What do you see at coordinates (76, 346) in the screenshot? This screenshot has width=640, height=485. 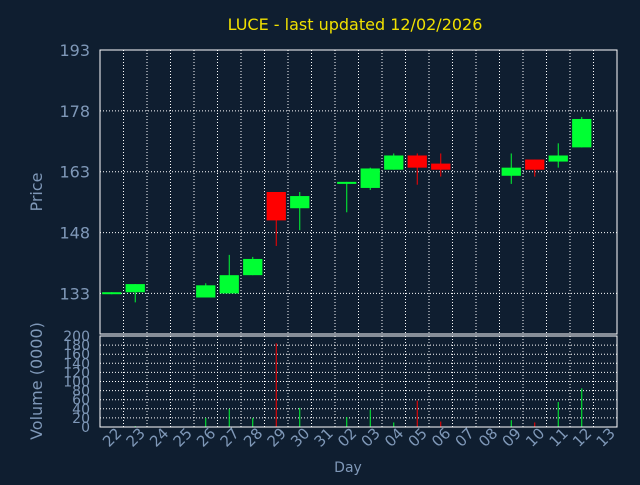 I see `volume-tick-label: 180` at bounding box center [76, 346].